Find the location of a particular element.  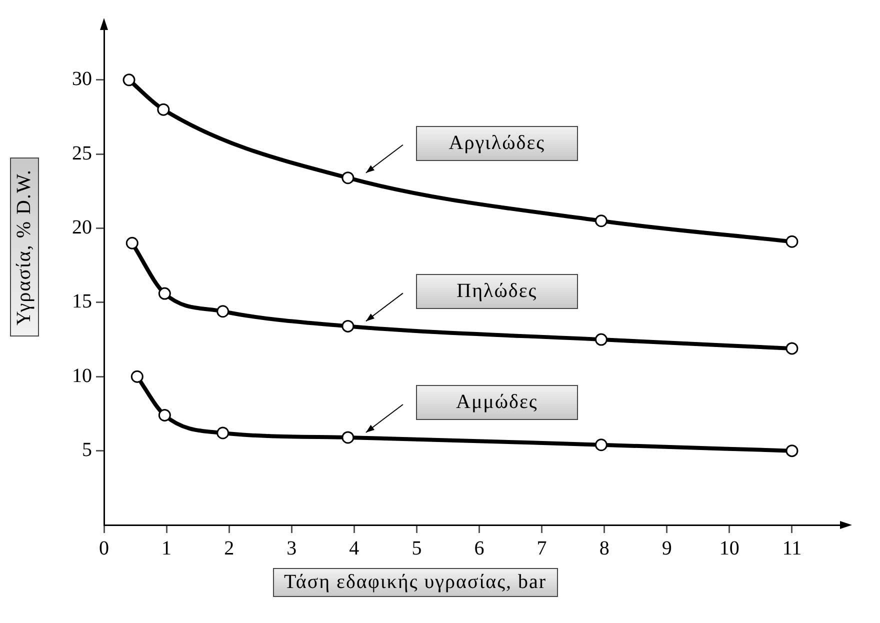

x-tick-label: 9 is located at coordinates (667, 548).